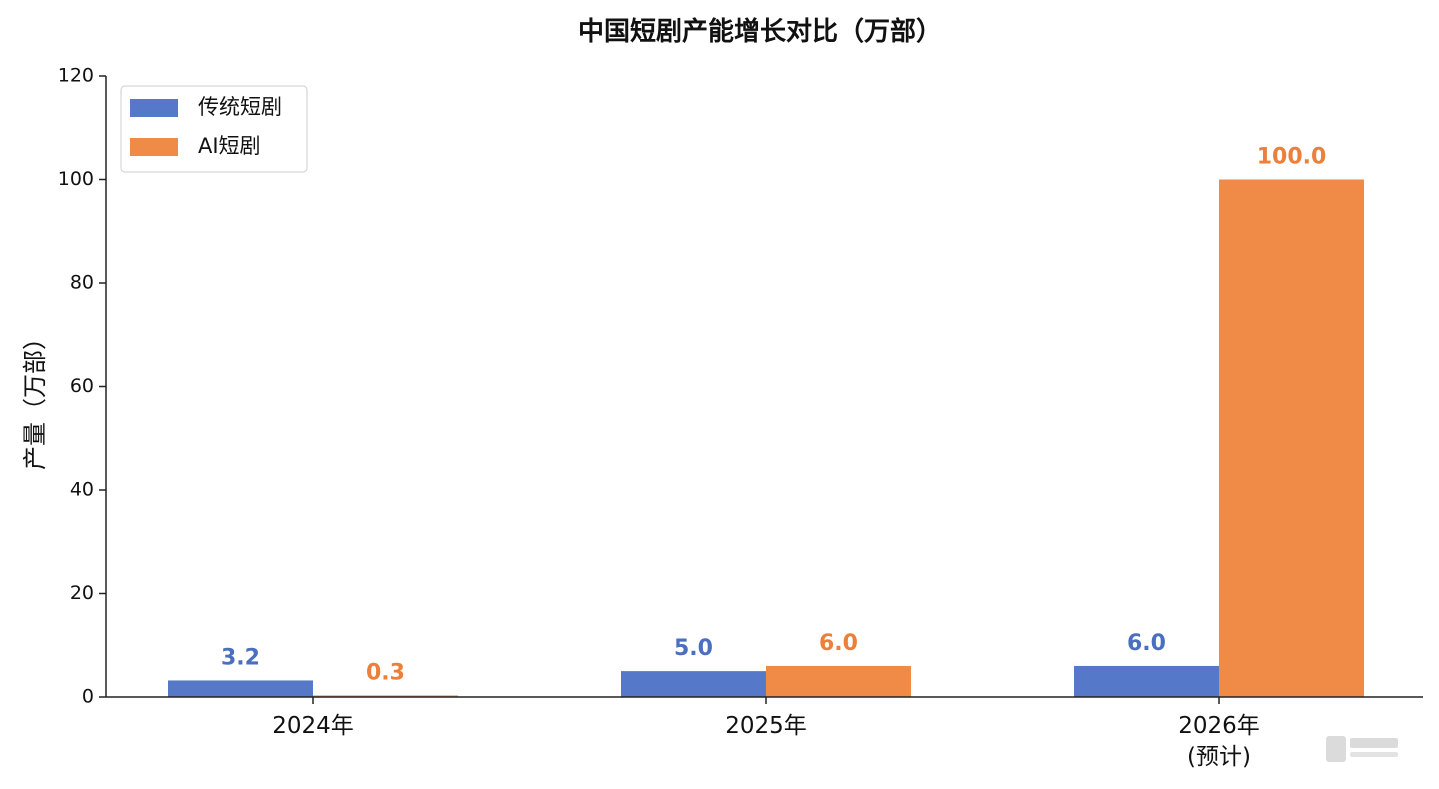 The image size is (1439, 789). What do you see at coordinates (1219, 726) in the screenshot?
I see `x-tick-label-3: 2026年` at bounding box center [1219, 726].